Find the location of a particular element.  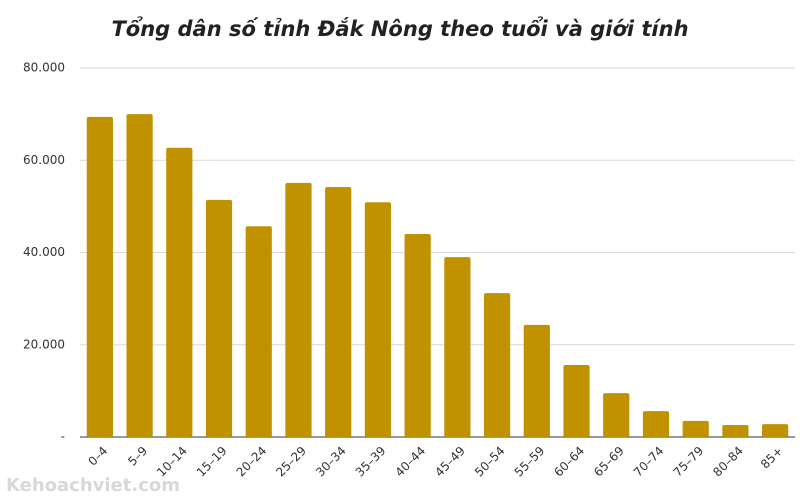

x-tick-label: 45–49 is located at coordinates (450, 462).